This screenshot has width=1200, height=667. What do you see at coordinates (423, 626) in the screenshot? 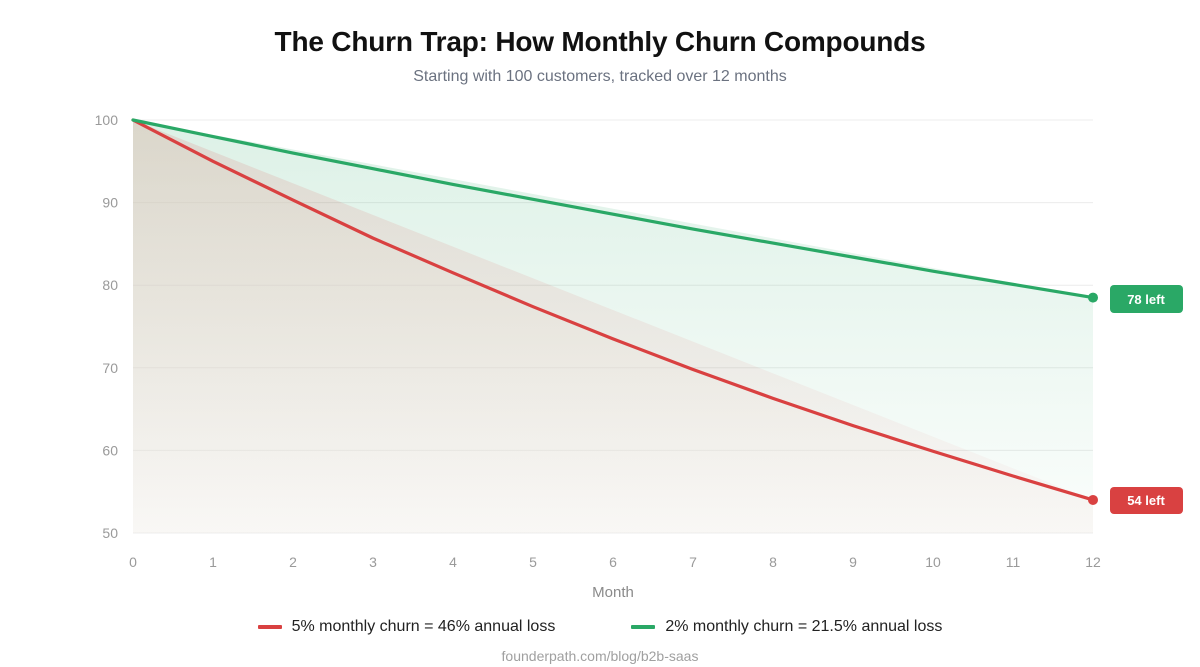
I see `legend-label-red: 5% monthly churn = 46% annual loss` at bounding box center [423, 626].